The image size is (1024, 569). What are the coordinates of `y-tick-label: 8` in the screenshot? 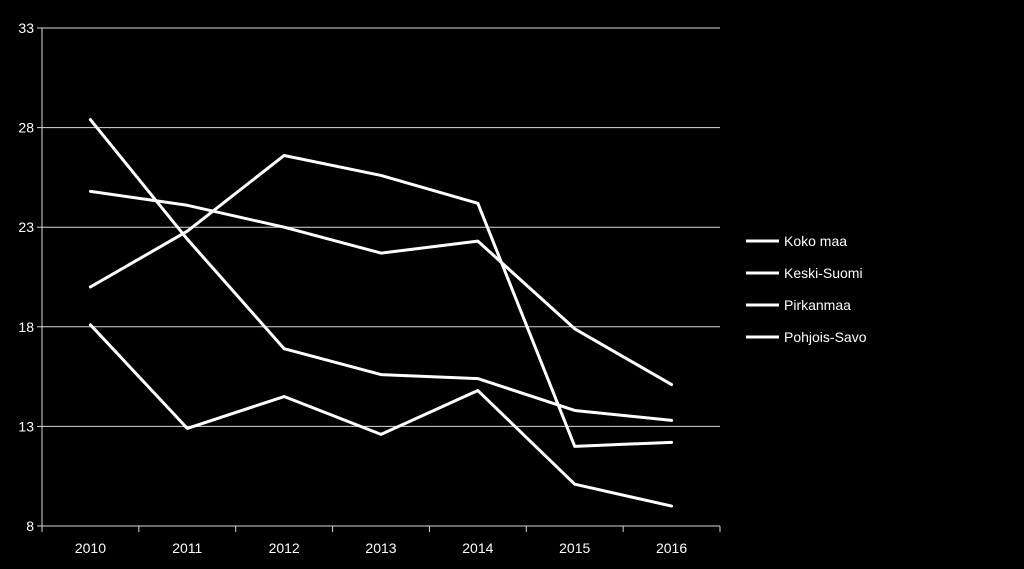 It's located at (30, 526).